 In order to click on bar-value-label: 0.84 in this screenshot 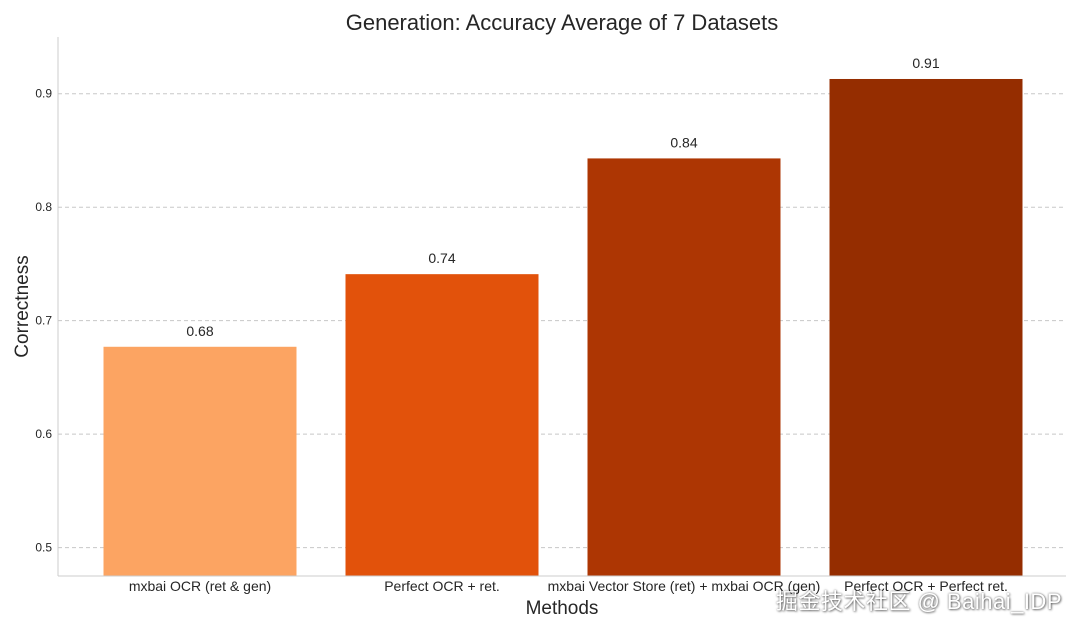, I will do `click(683, 142)`.